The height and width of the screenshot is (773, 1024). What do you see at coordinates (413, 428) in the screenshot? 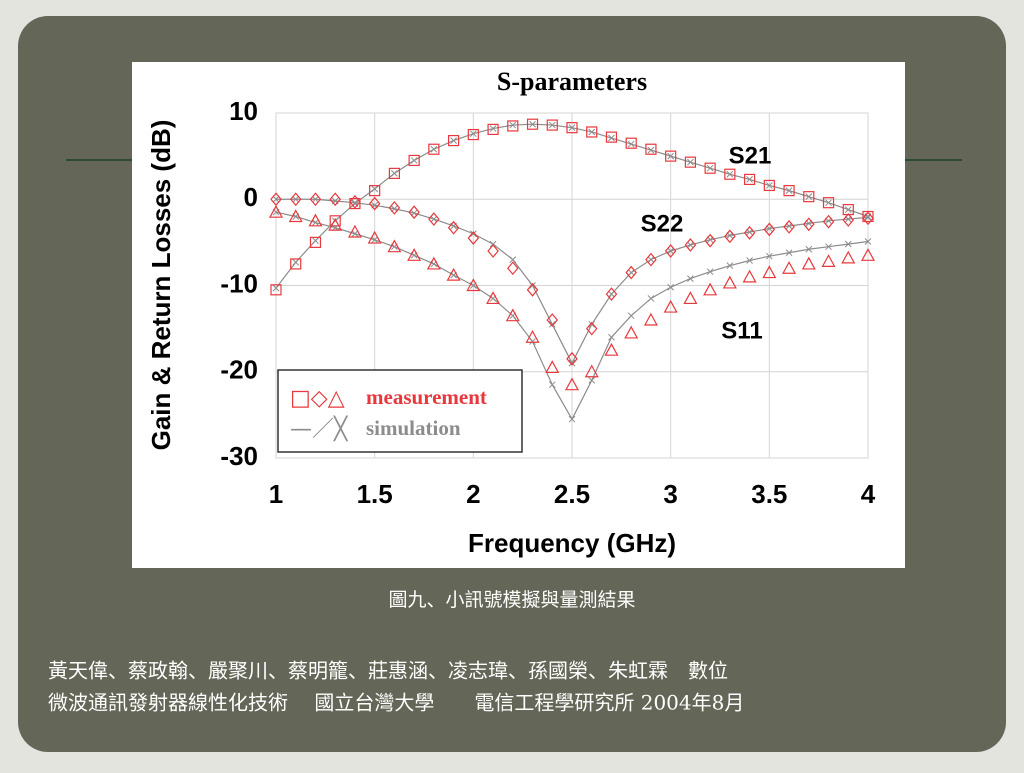
I see `legend-label: simulation` at bounding box center [413, 428].